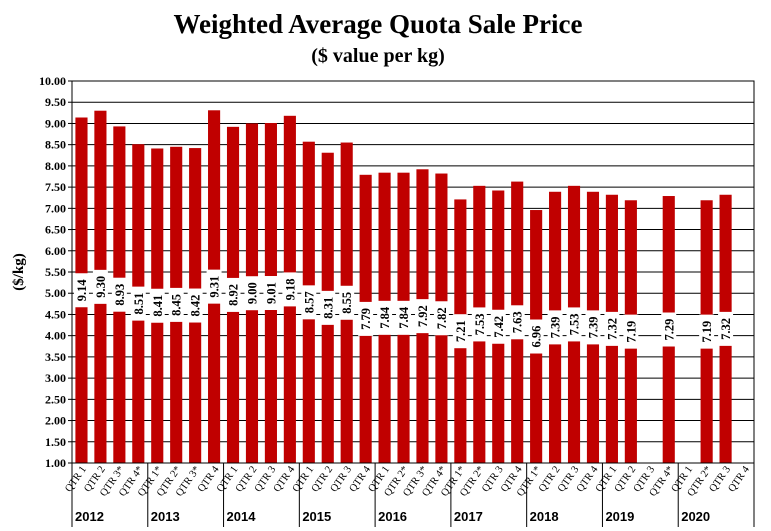 The width and height of the screenshot is (771, 531). I want to click on data-label: 7.42, so click(499, 327).